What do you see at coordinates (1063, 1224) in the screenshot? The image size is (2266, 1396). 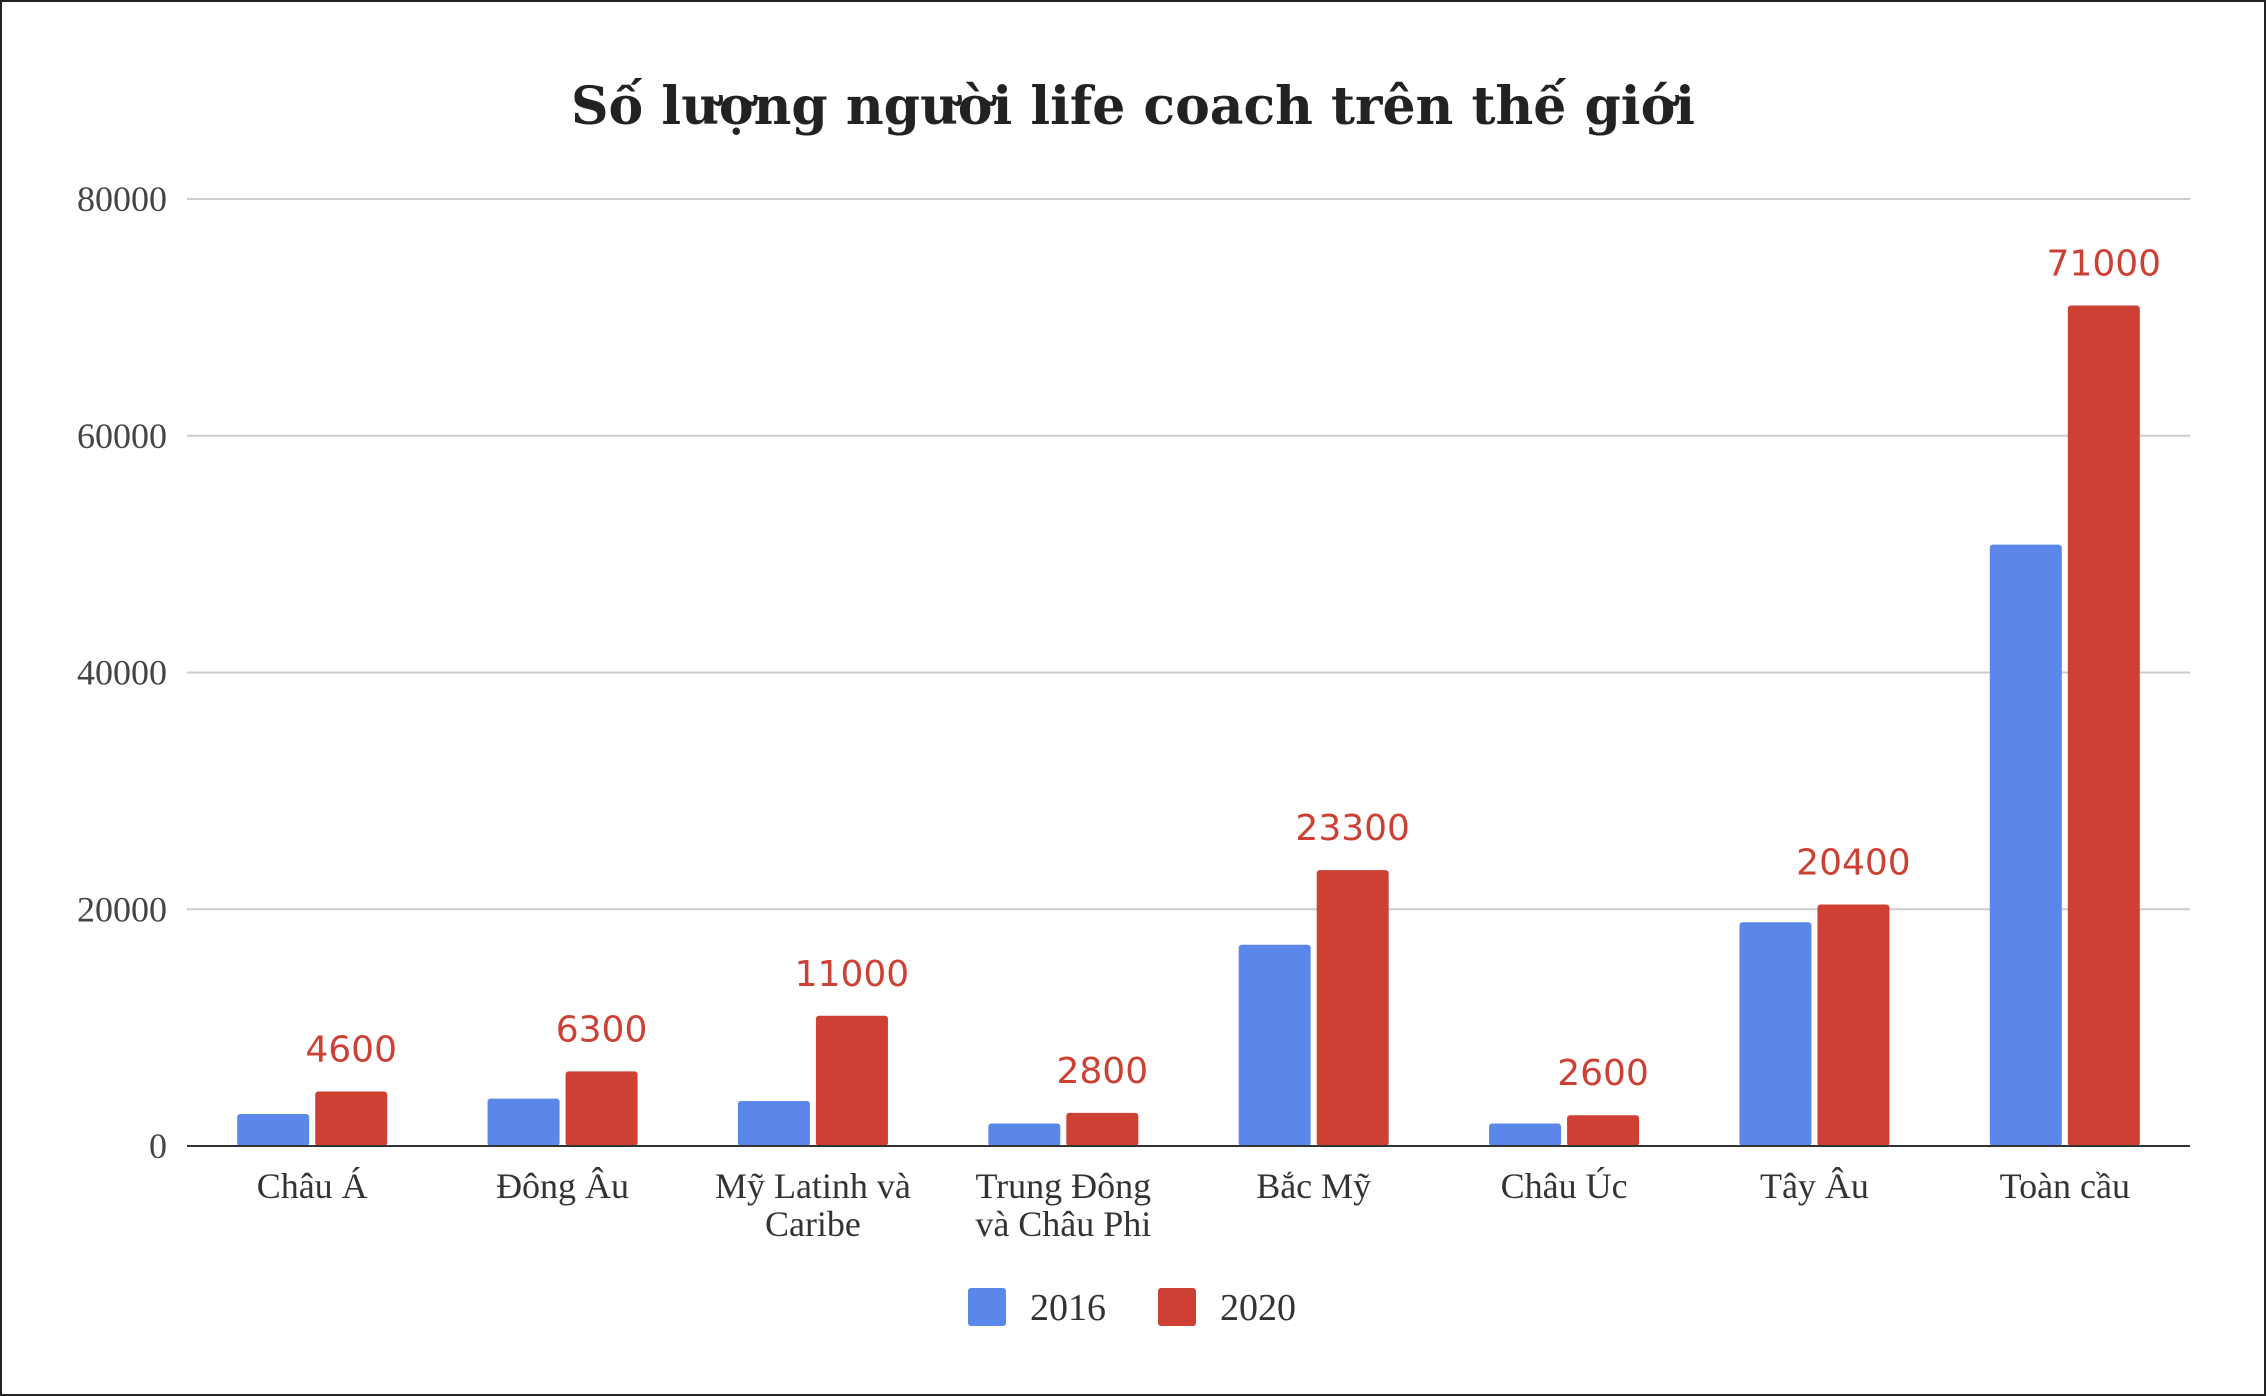 I see `x-tick-label: và Châu Phi` at bounding box center [1063, 1224].